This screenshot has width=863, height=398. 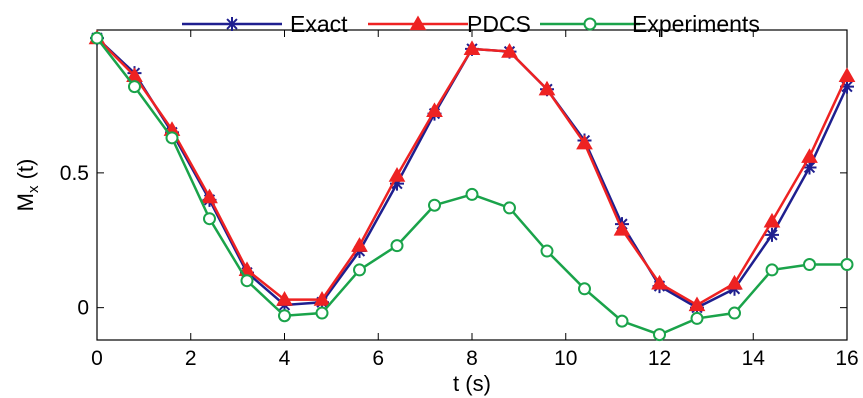 I want to click on legend-item-exact: Exact, so click(x=265, y=24).